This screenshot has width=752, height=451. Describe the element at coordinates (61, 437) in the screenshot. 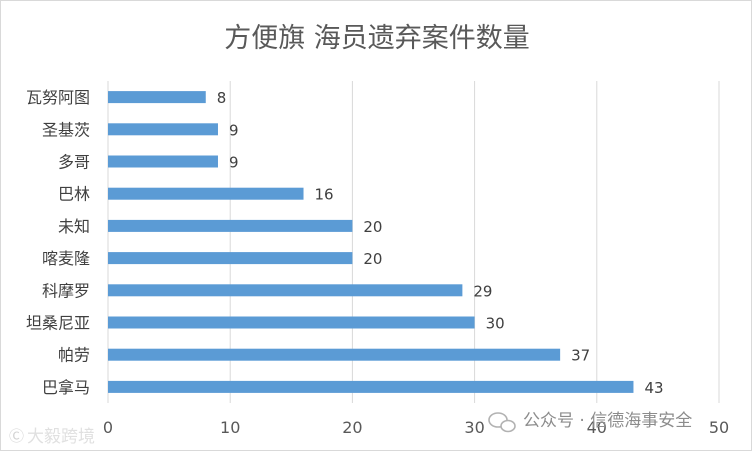

I see `watermark-left-text: 大毅跨境` at that location.